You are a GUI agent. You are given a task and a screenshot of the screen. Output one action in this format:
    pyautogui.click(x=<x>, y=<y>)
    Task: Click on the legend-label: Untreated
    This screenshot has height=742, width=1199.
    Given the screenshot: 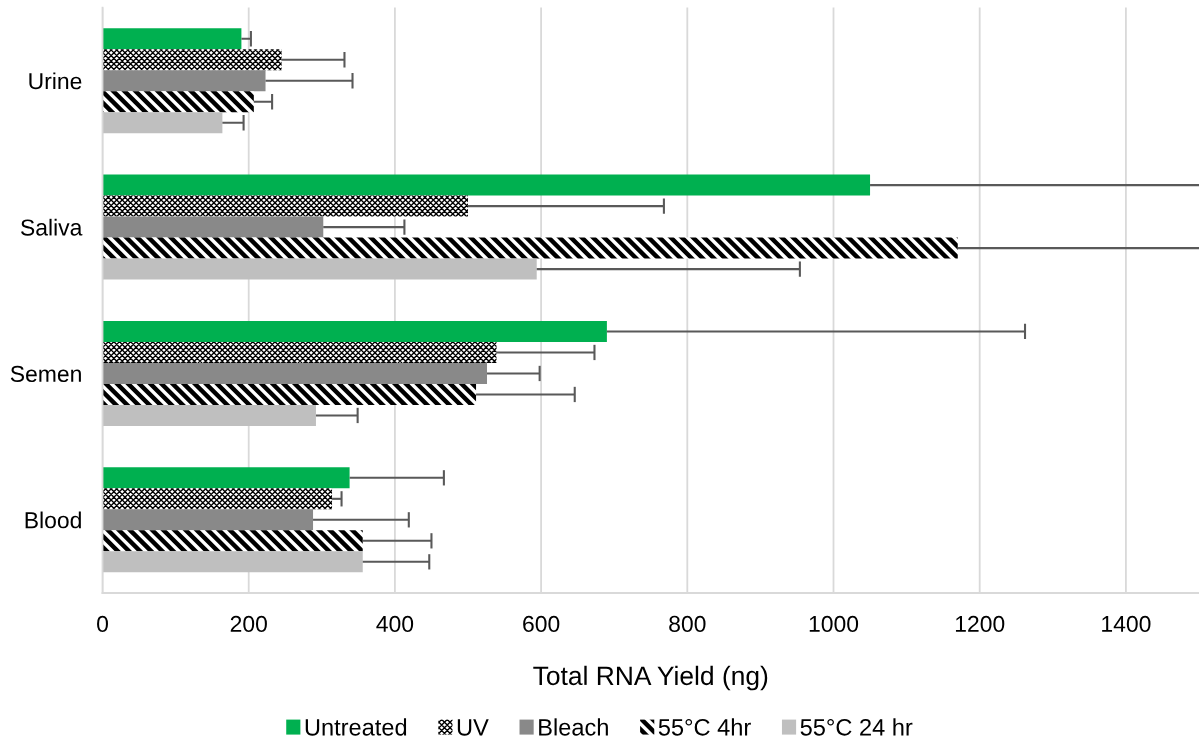 What is the action you would take?
    pyautogui.click(x=356, y=727)
    